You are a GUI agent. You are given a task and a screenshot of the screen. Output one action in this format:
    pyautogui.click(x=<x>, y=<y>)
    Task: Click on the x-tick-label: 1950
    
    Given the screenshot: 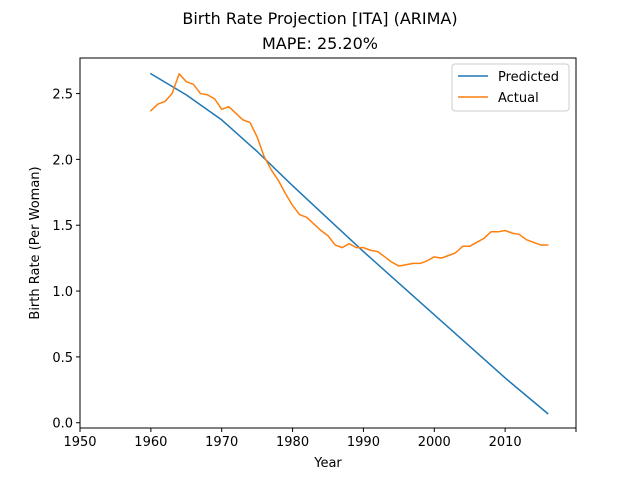 What is the action you would take?
    pyautogui.click(x=79, y=442)
    